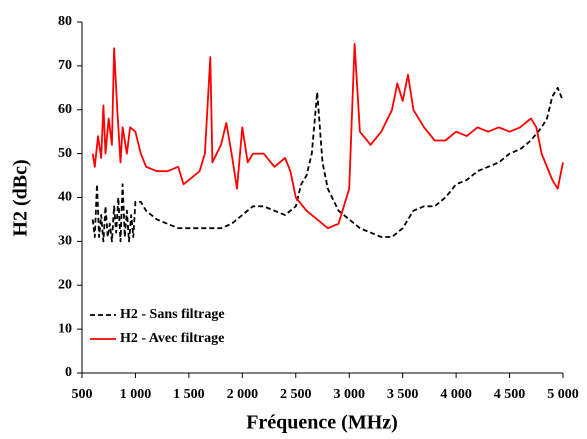  What do you see at coordinates (65, 65) in the screenshot?
I see `y-tick-label: 70` at bounding box center [65, 65].